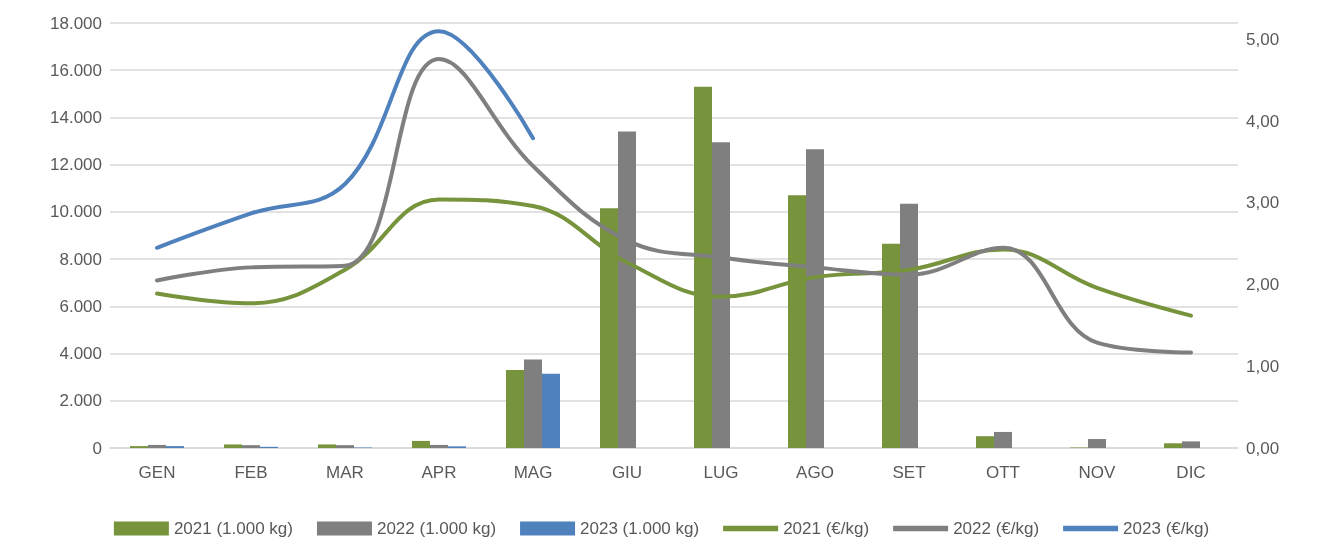 This screenshot has width=1323, height=542. Describe the element at coordinates (1191, 472) in the screenshot. I see `x-tick-label: DIC` at that location.